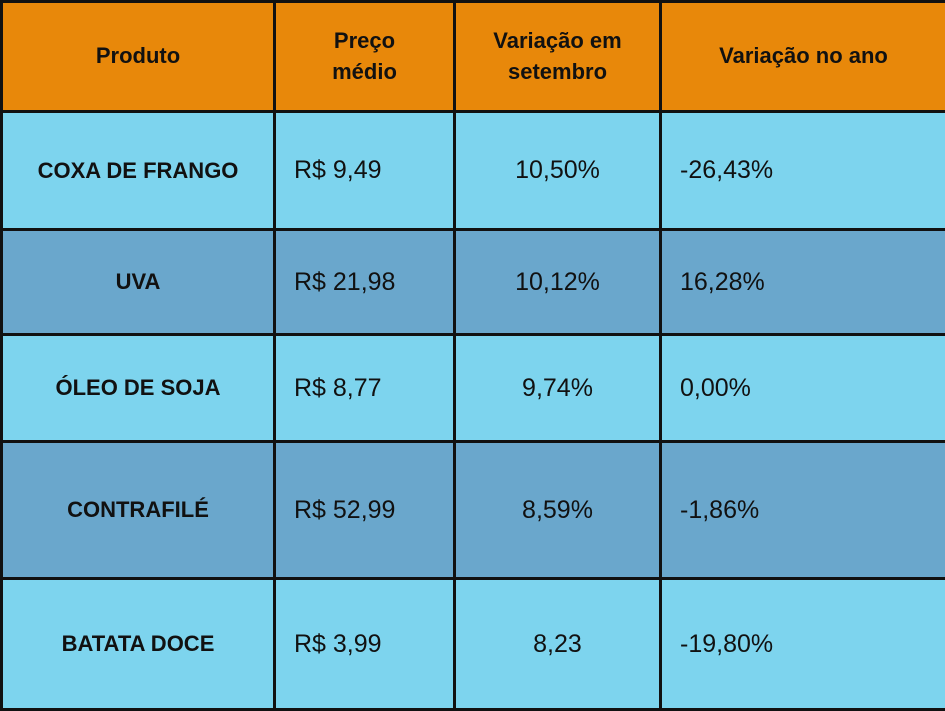  What do you see at coordinates (138, 171) in the screenshot?
I see `product-cell: COXA DE FRANGO` at bounding box center [138, 171].